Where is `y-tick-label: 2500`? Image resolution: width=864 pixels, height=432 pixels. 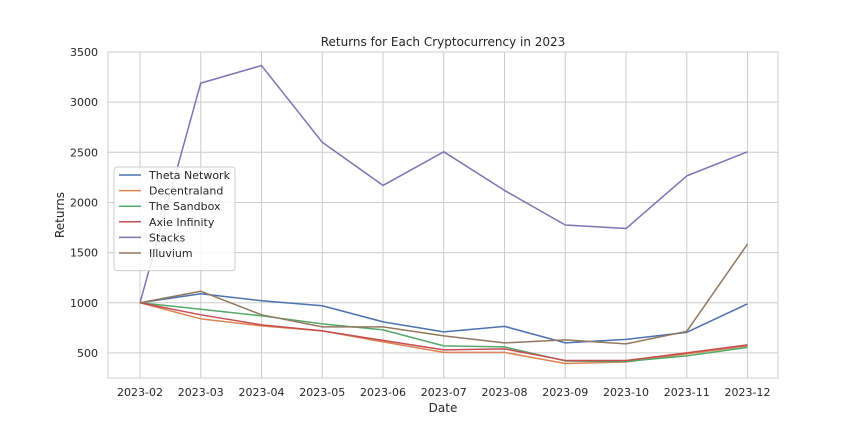
y-tick-label: 2500 is located at coordinates (84, 152).